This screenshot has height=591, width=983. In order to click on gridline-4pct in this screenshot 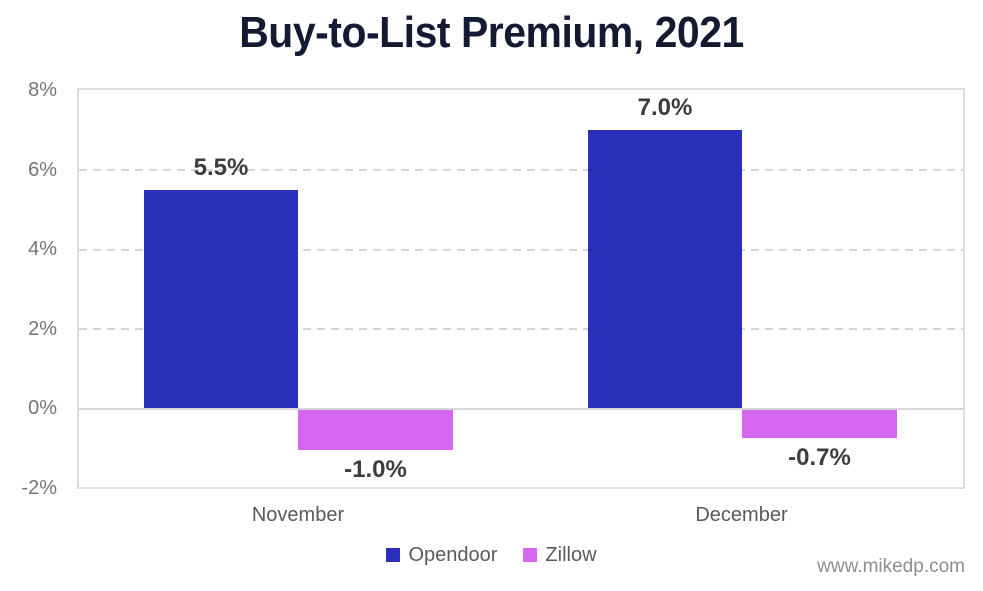, I will do `click(521, 250)`.